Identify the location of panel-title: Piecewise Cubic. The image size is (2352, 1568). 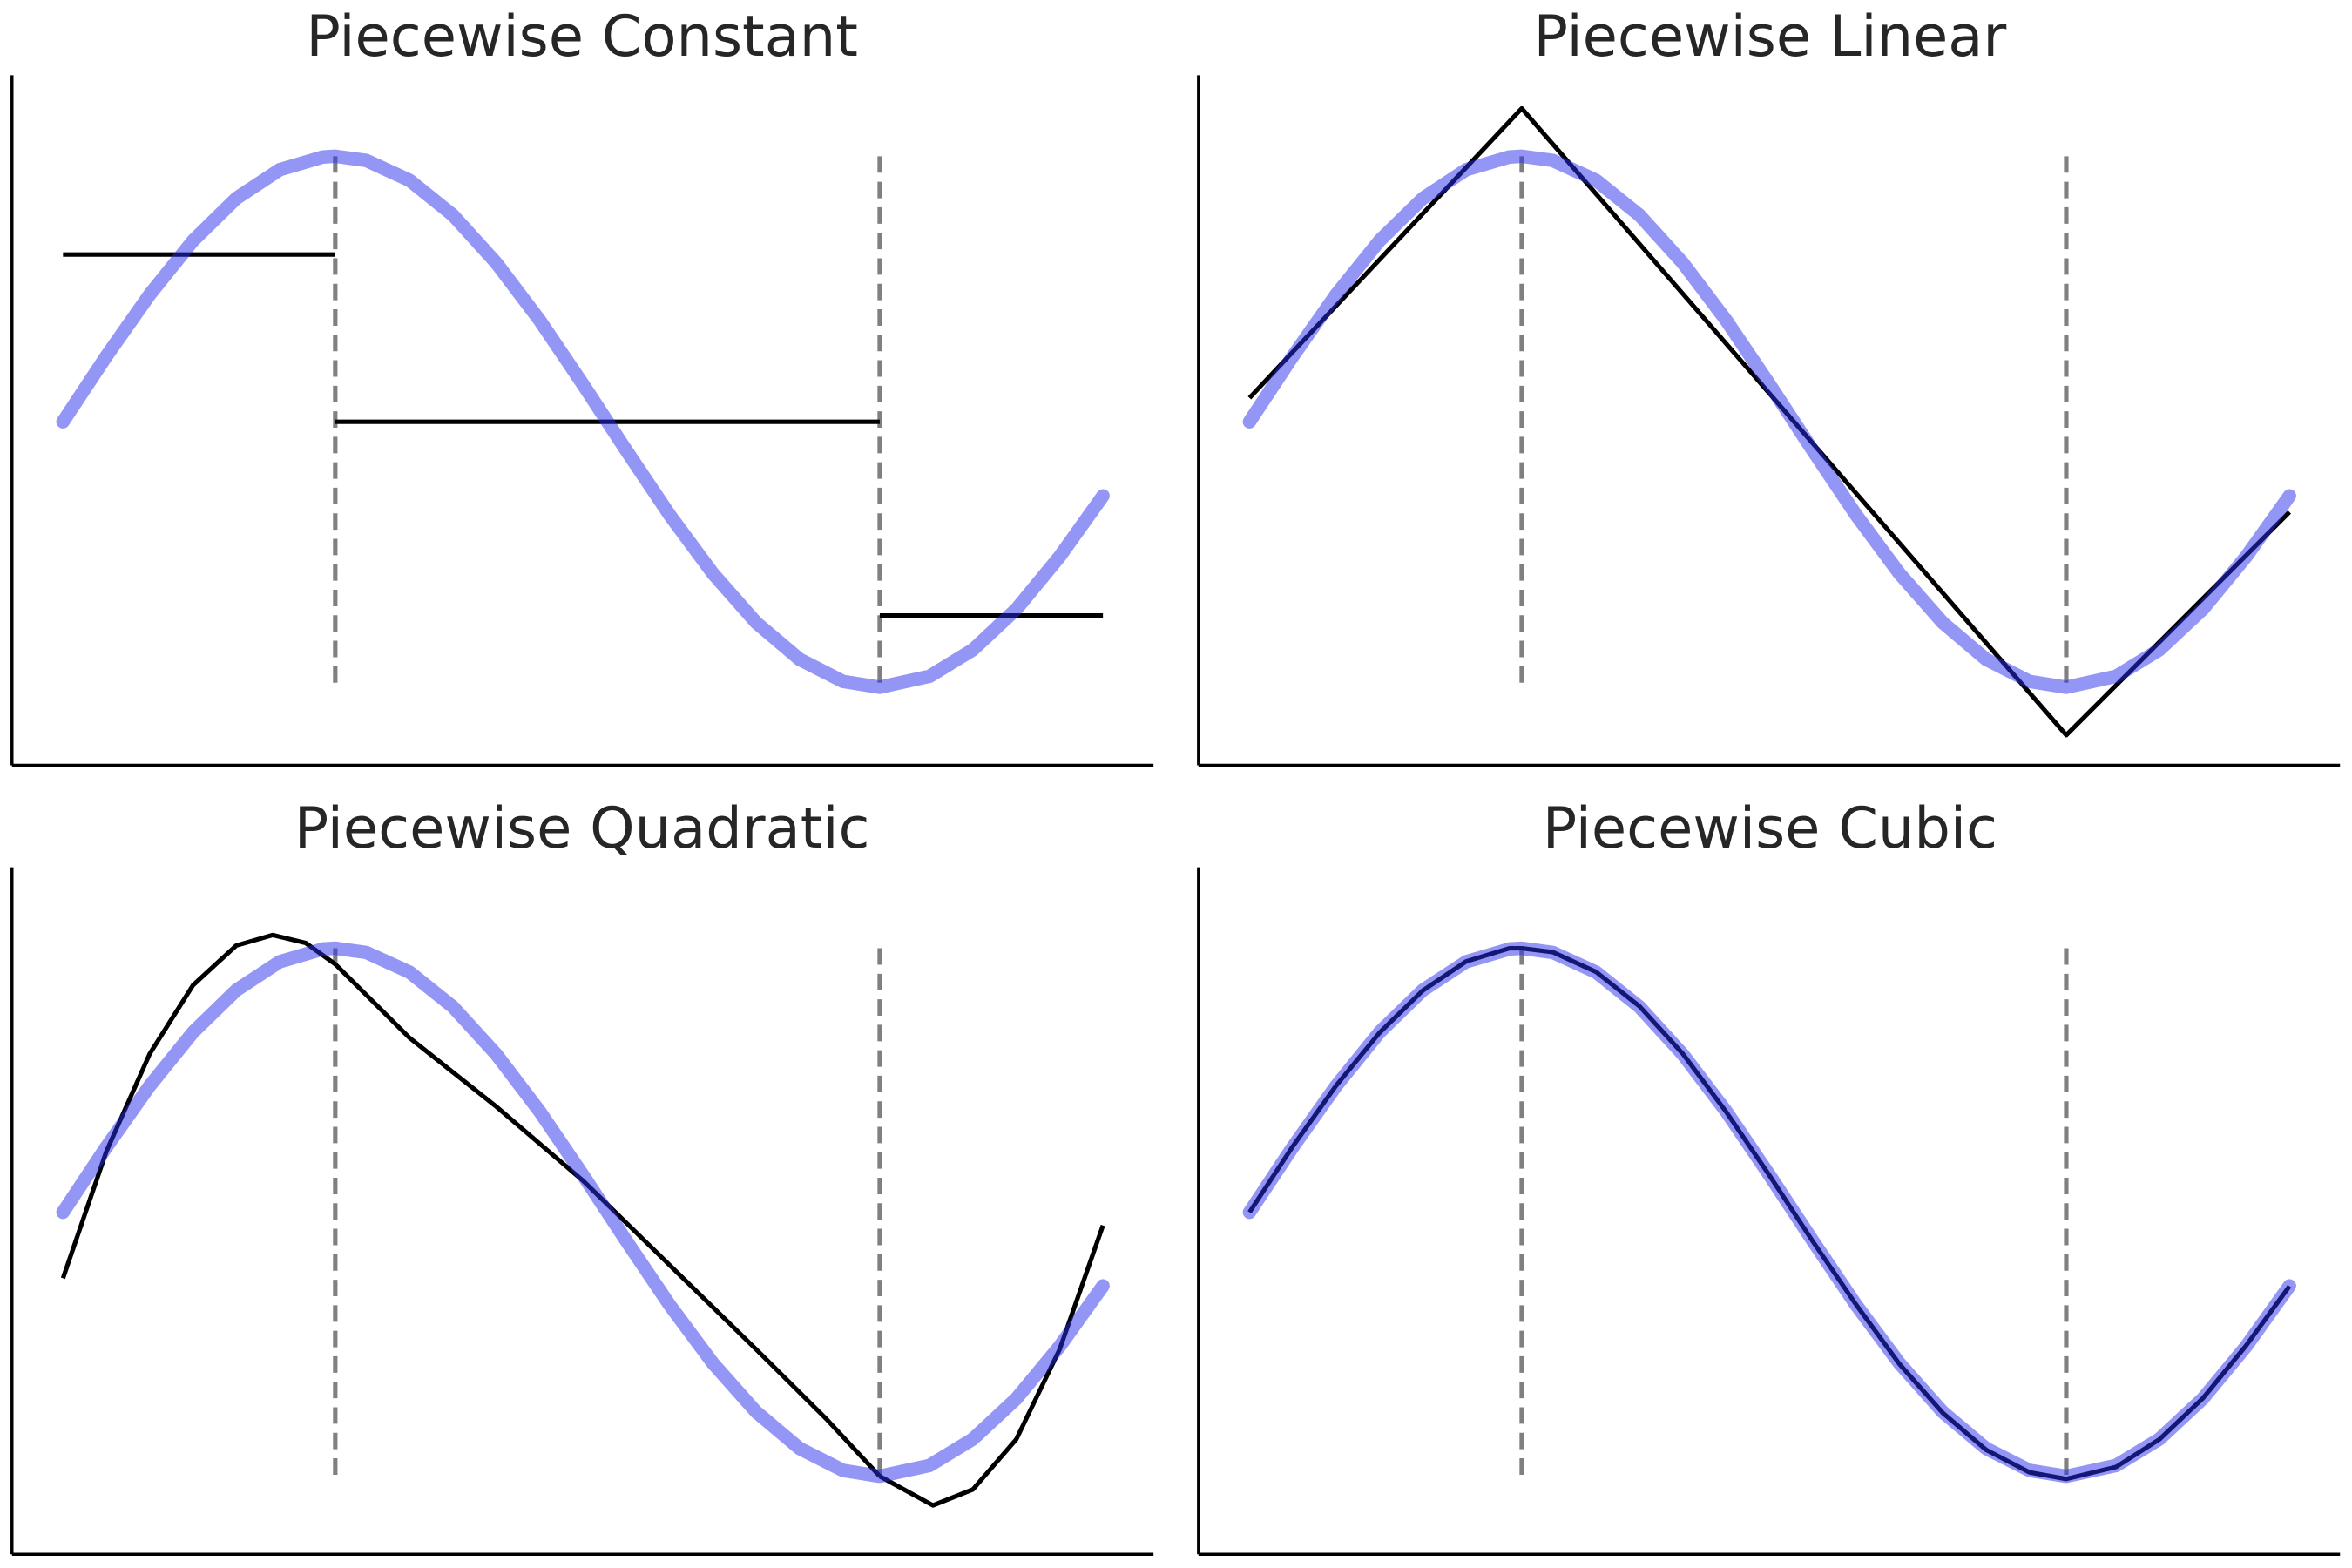
(1770, 829).